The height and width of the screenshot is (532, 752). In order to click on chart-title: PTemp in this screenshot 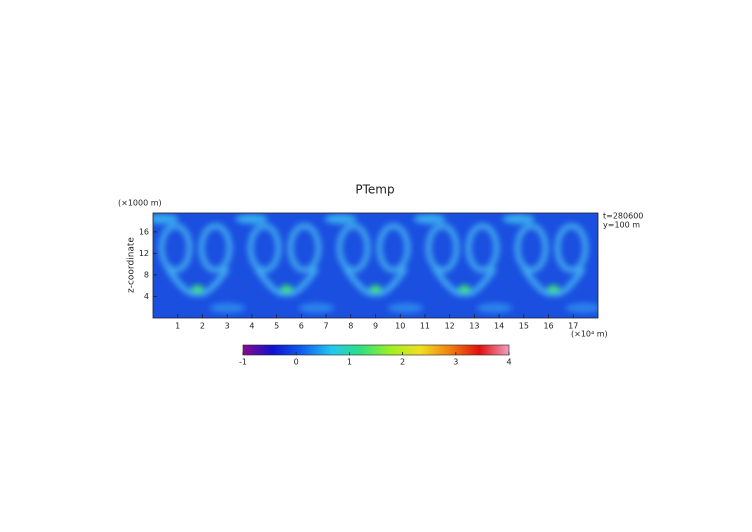, I will do `click(374, 190)`.